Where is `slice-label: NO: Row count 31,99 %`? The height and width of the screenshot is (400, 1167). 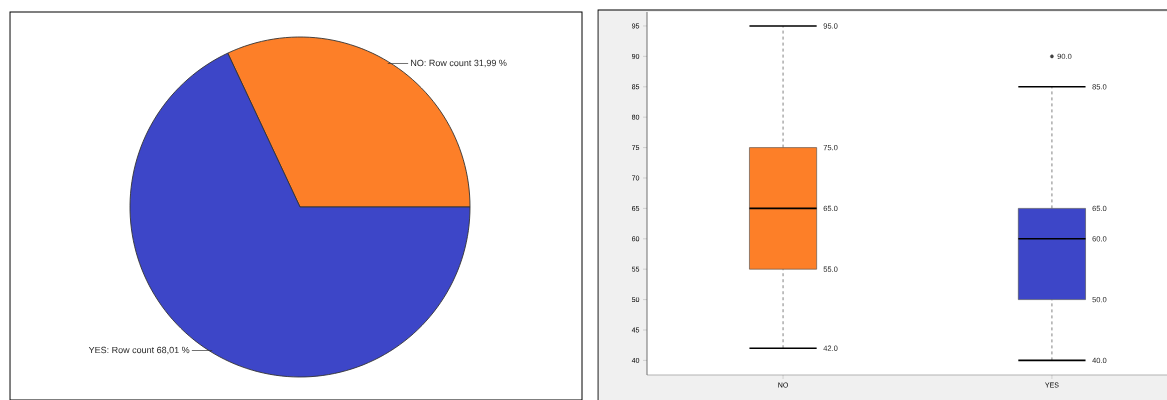
slice-label: NO: Row count 31,99 % is located at coordinates (459, 63).